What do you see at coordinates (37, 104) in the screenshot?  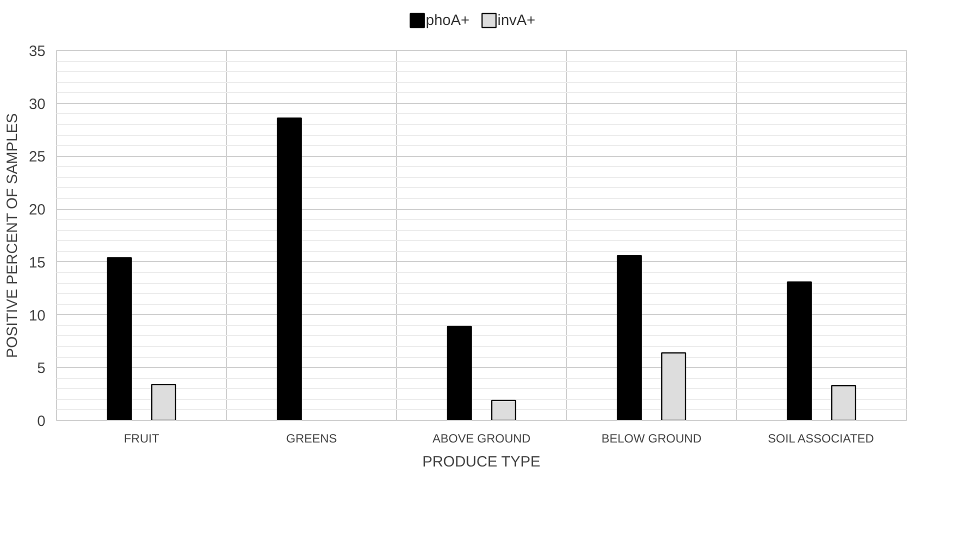 I see `y-tick-label: 30` at bounding box center [37, 104].